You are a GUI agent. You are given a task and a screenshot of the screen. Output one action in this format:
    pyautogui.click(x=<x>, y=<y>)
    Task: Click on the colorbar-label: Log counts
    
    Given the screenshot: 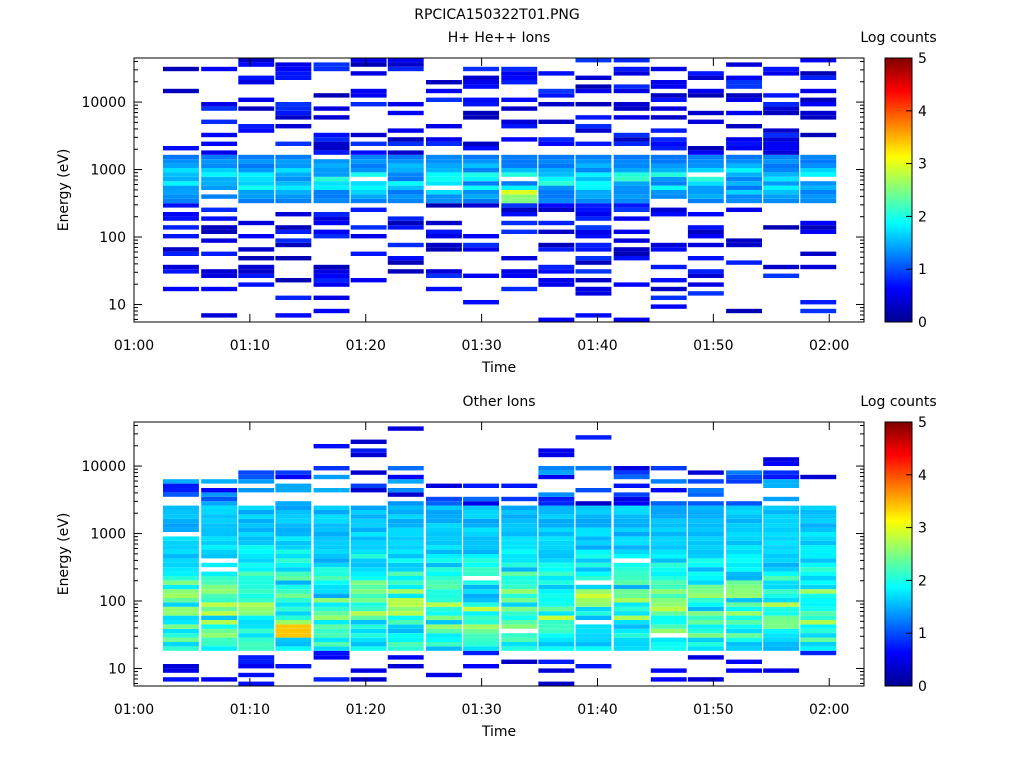 What is the action you would take?
    pyautogui.click(x=898, y=38)
    